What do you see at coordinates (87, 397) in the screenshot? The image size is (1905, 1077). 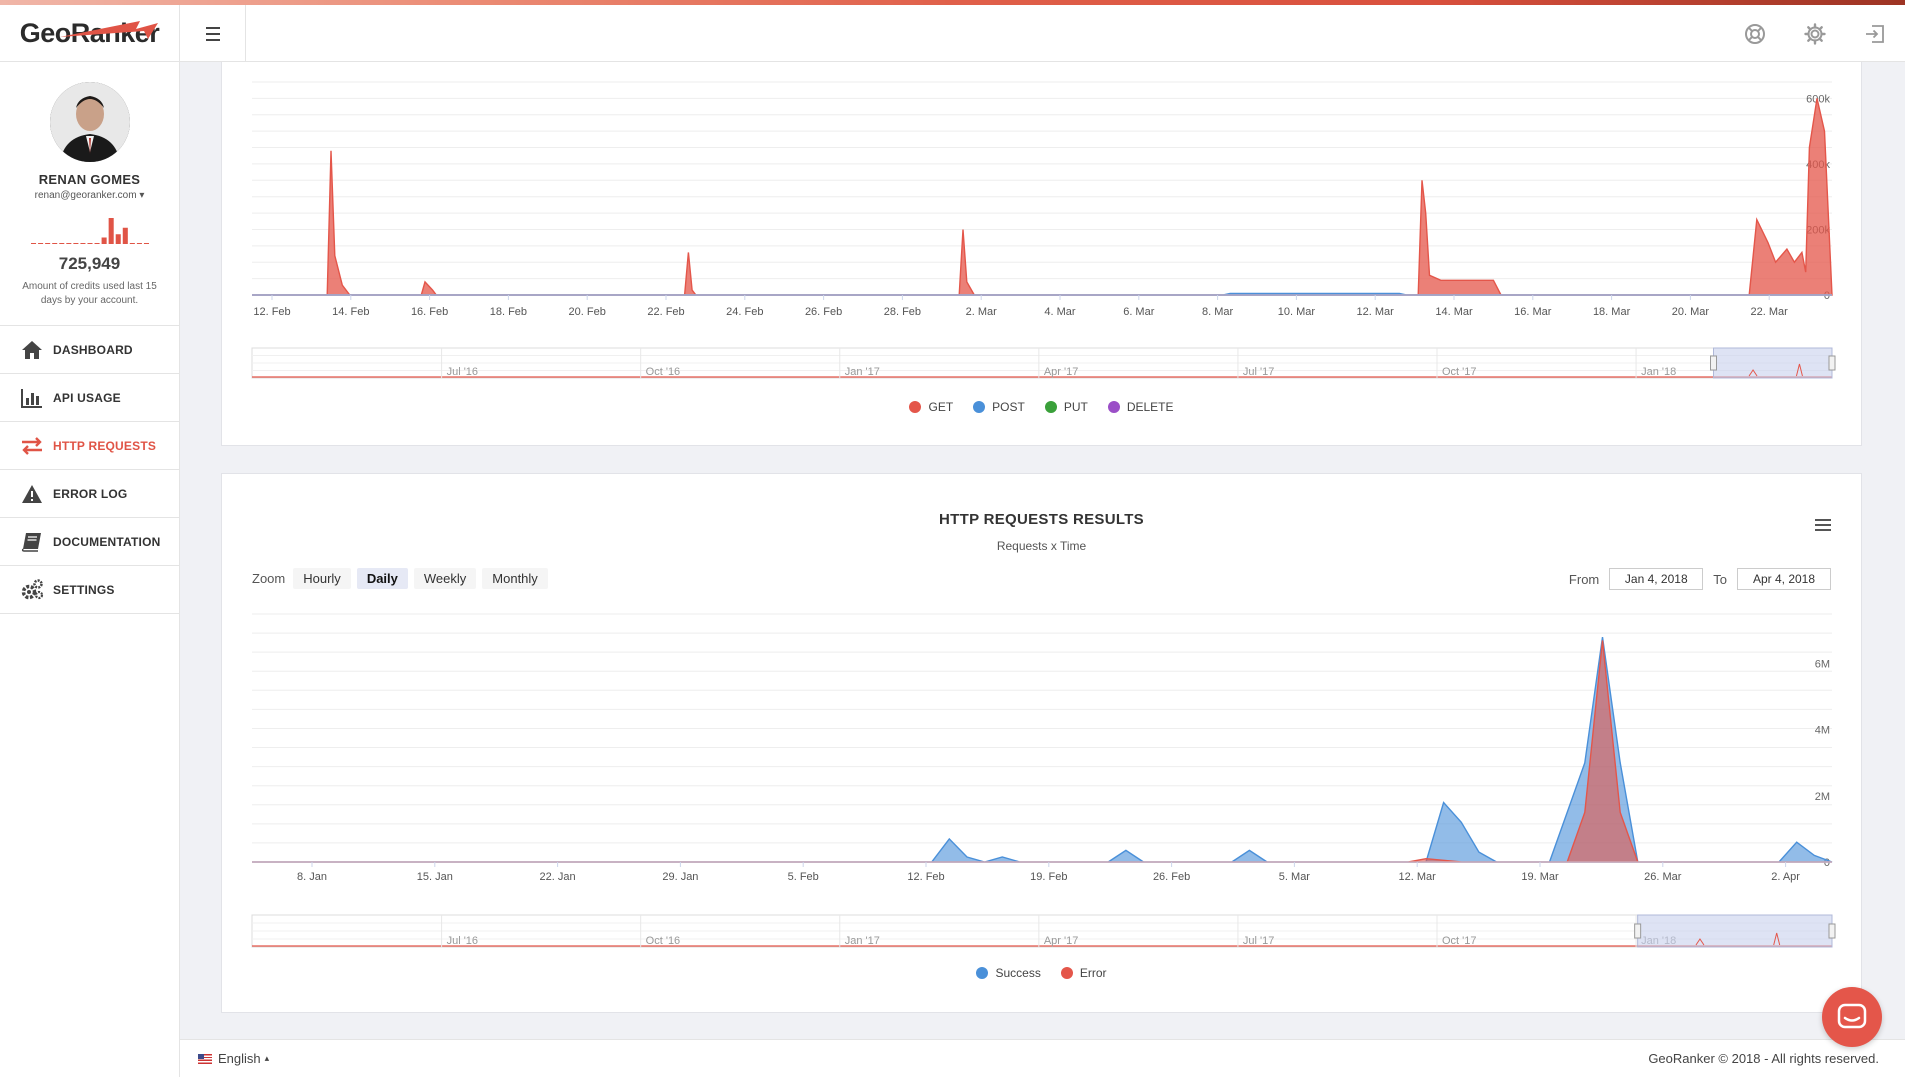 I see `sidebar-item-label: API USAGE` at bounding box center [87, 397].